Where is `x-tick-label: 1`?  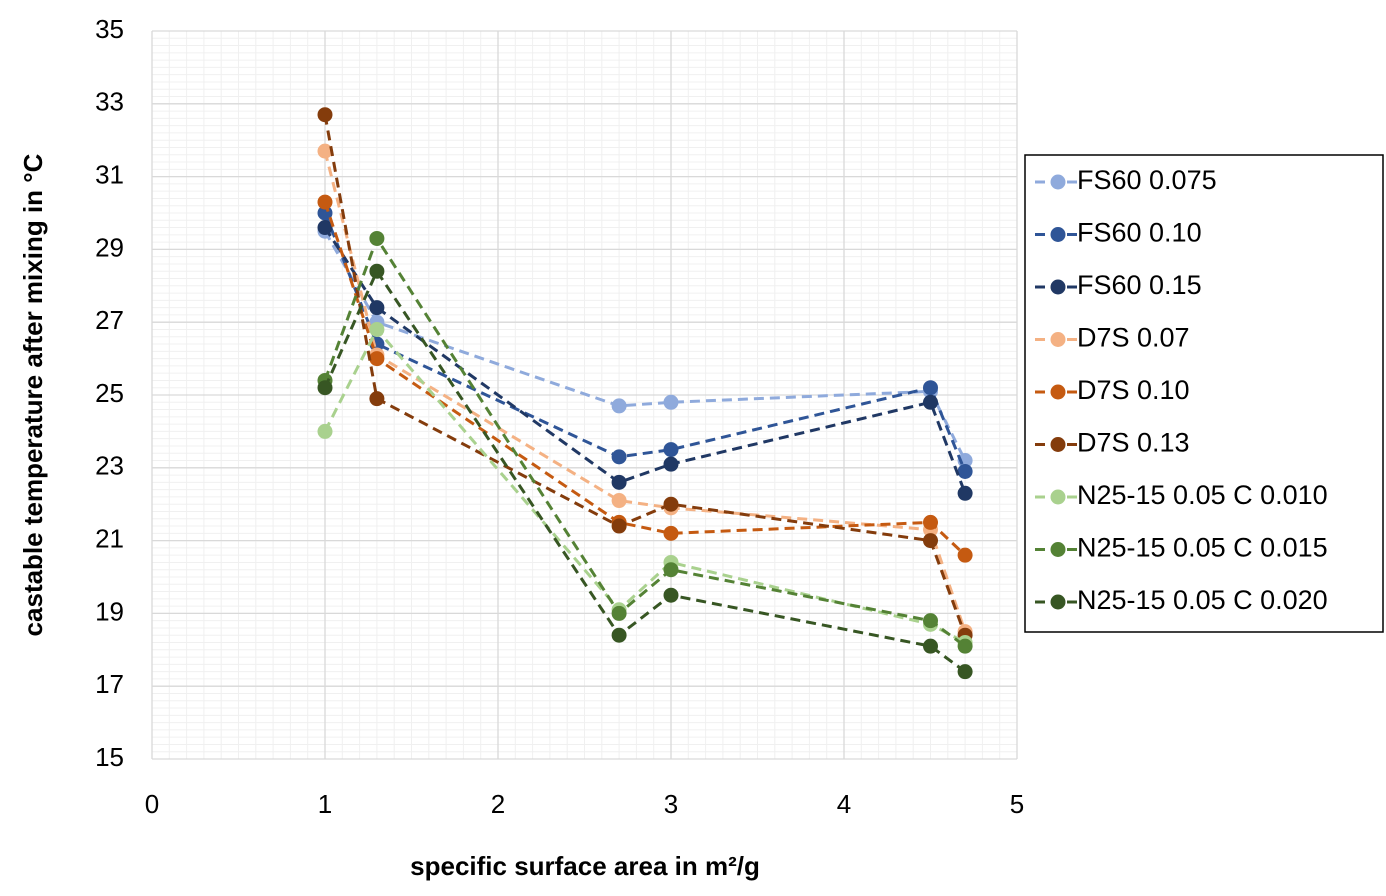
x-tick-label: 1 is located at coordinates (325, 804).